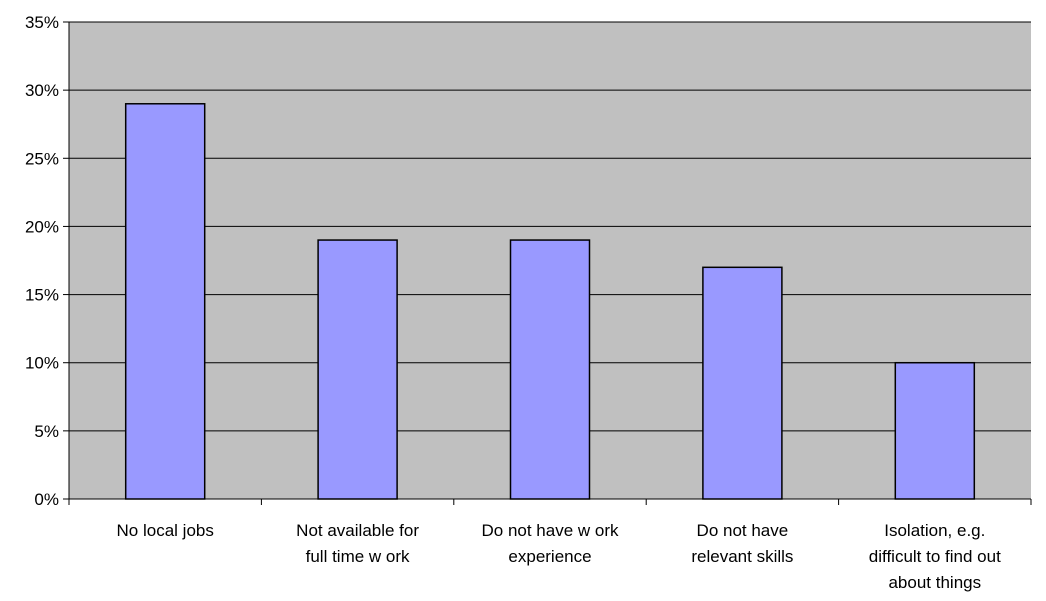 The width and height of the screenshot is (1046, 601). I want to click on x-category-label-line: full time w ork, so click(358, 556).